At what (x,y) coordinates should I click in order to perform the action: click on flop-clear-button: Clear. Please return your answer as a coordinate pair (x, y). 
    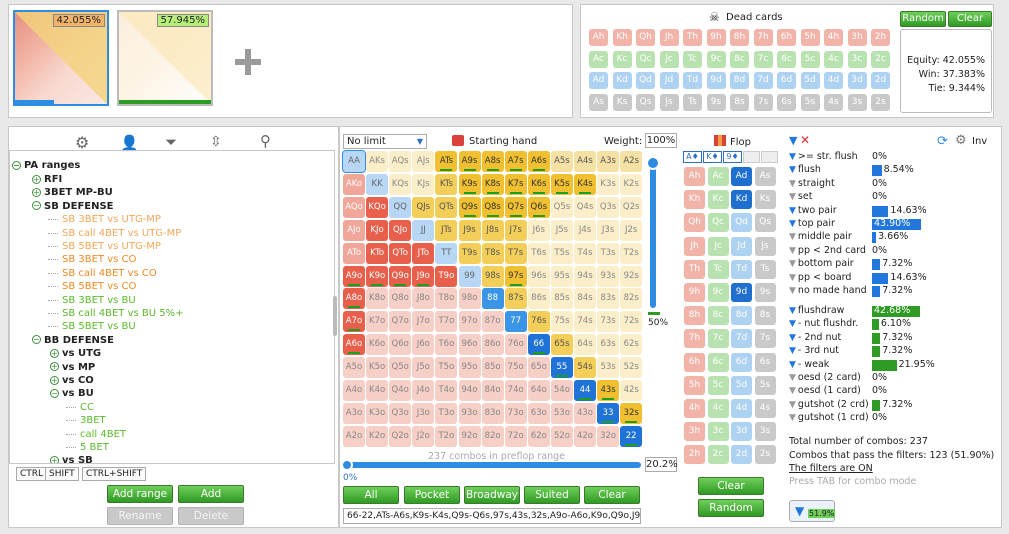
    Looking at the image, I should click on (731, 486).